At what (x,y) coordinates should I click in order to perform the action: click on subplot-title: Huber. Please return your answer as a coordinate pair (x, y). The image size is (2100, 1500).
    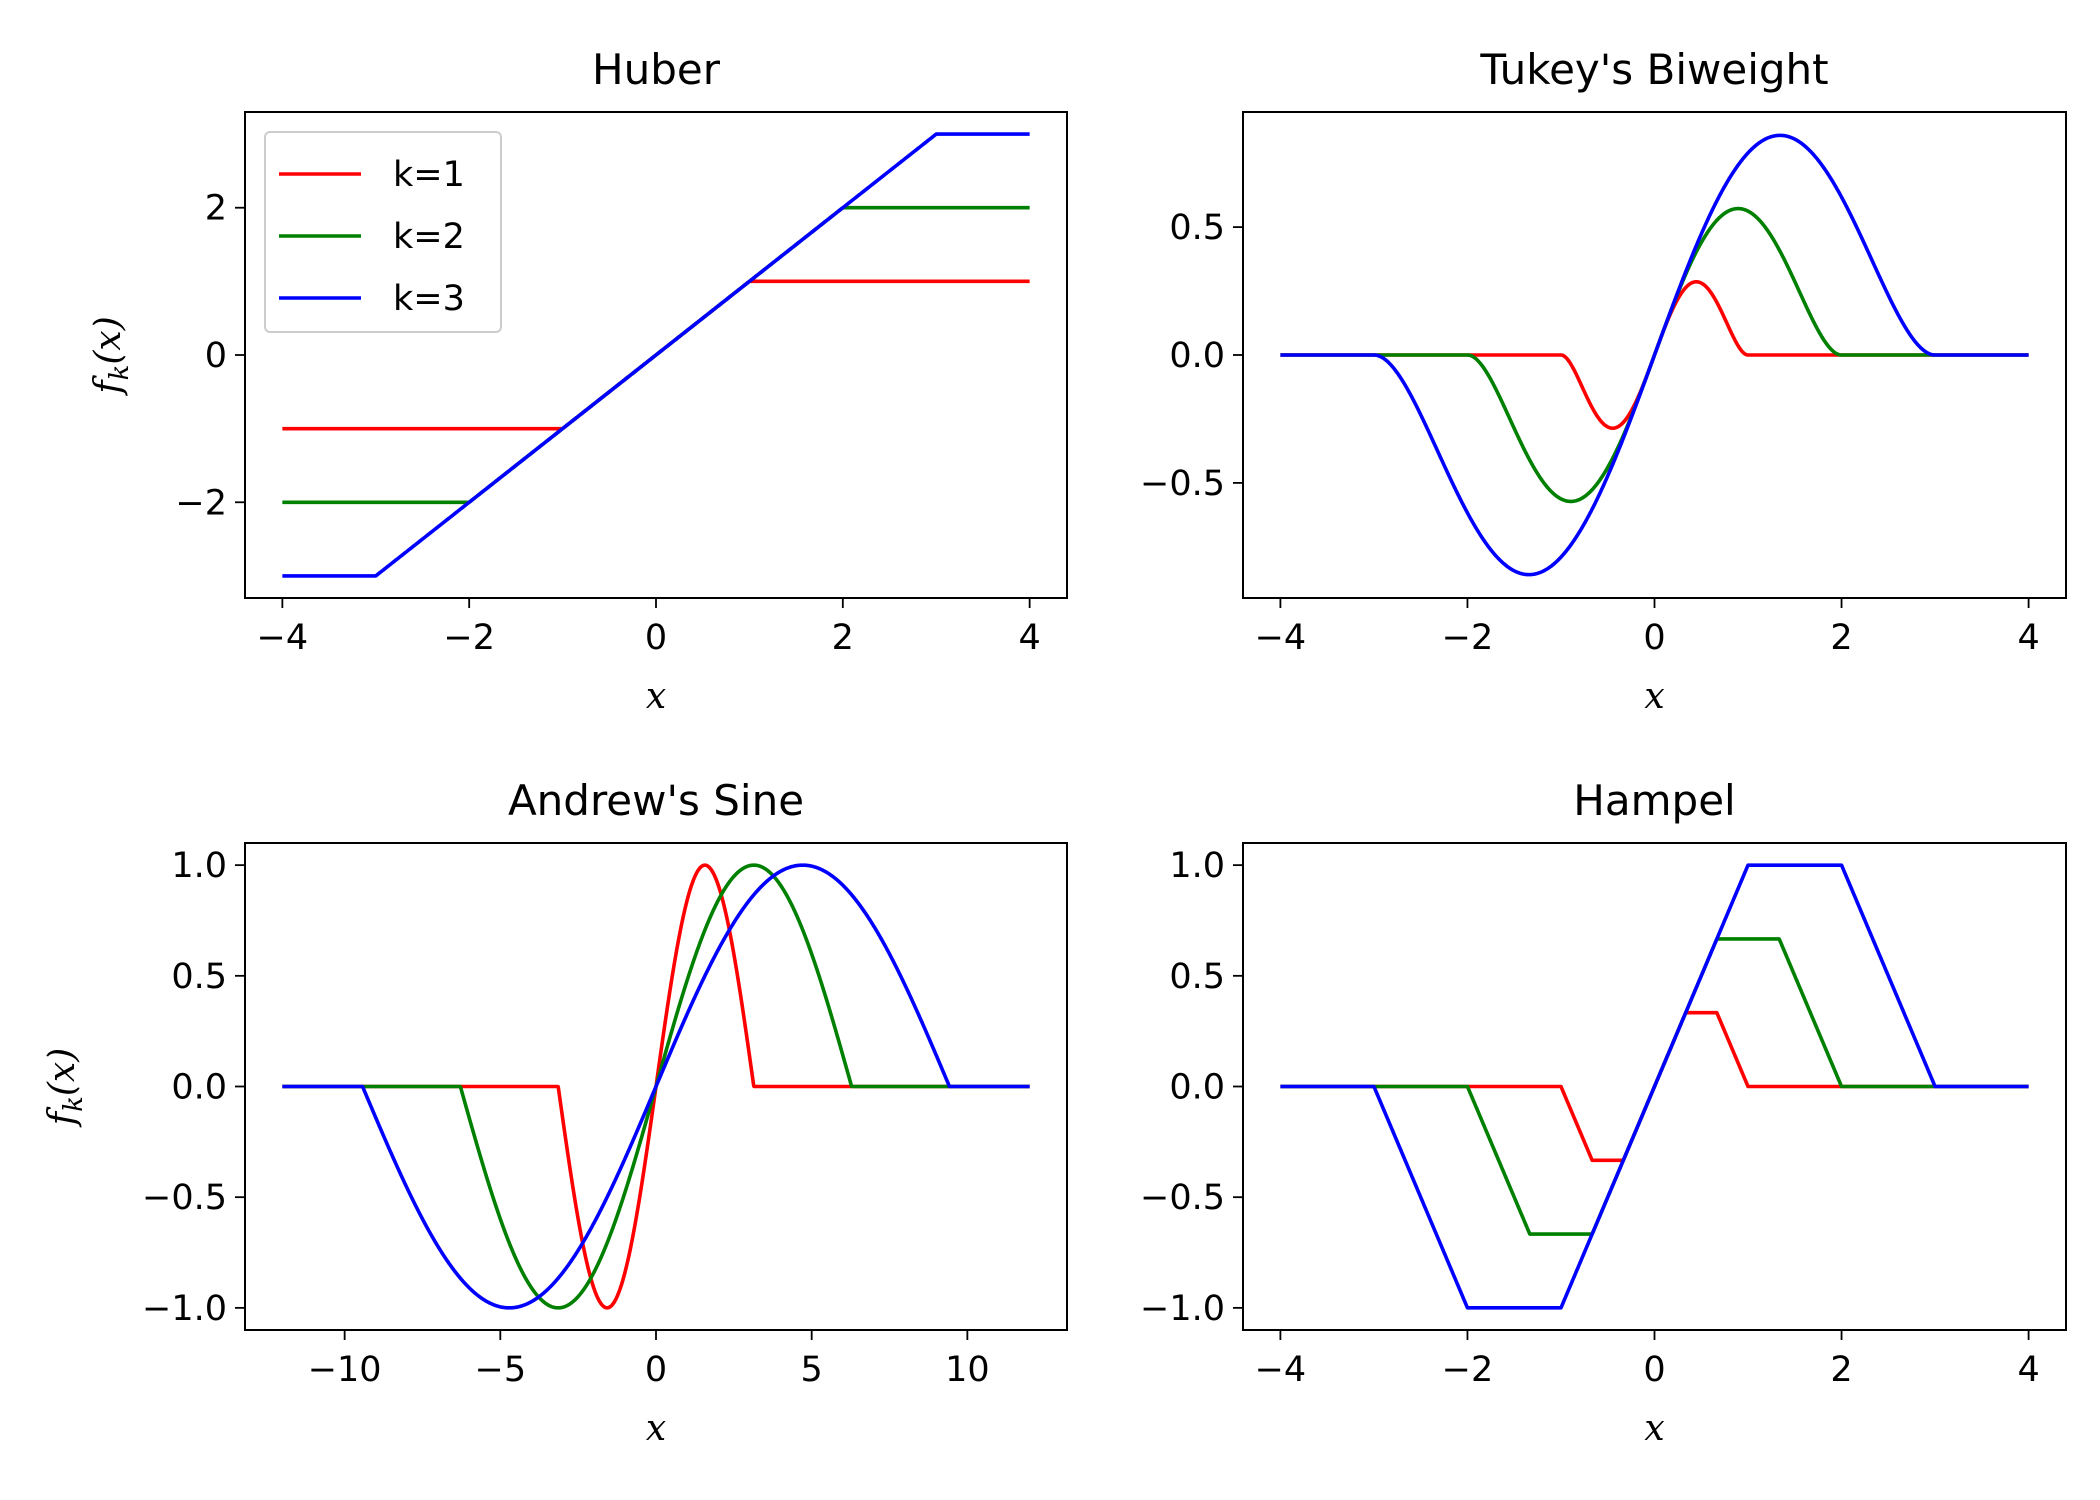
    Looking at the image, I should click on (656, 69).